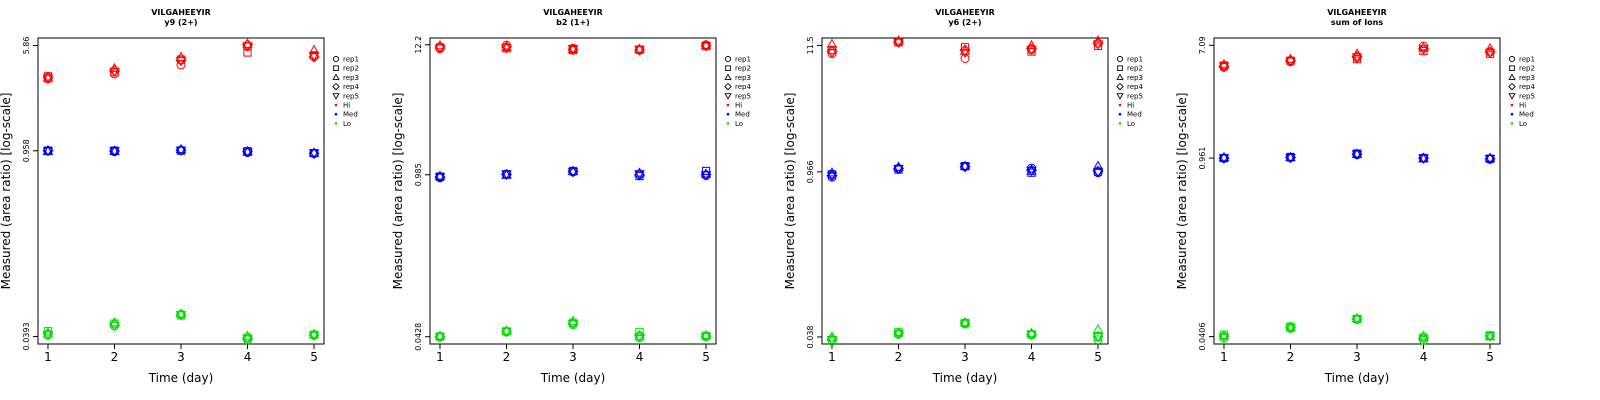 The width and height of the screenshot is (1600, 400). What do you see at coordinates (810, 171) in the screenshot?
I see `y-tick-label: 0.966` at bounding box center [810, 171].